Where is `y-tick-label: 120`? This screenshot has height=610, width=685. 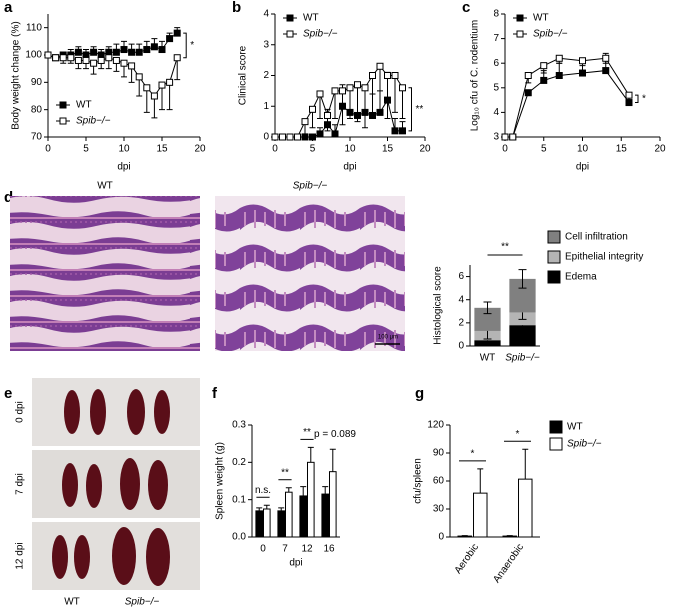 y-tick-label: 120 is located at coordinates (435, 425).